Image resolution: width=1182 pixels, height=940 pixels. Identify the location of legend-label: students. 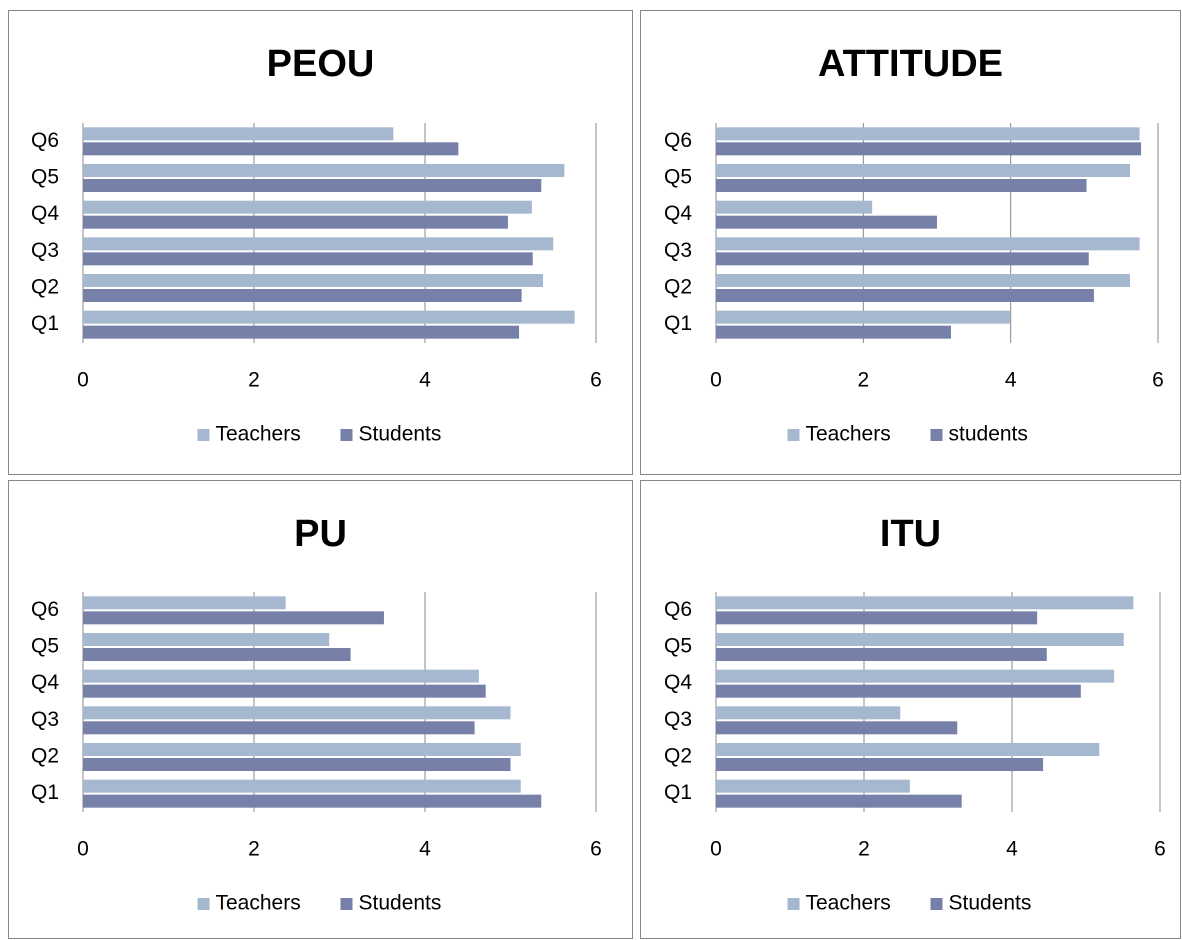
(988, 434).